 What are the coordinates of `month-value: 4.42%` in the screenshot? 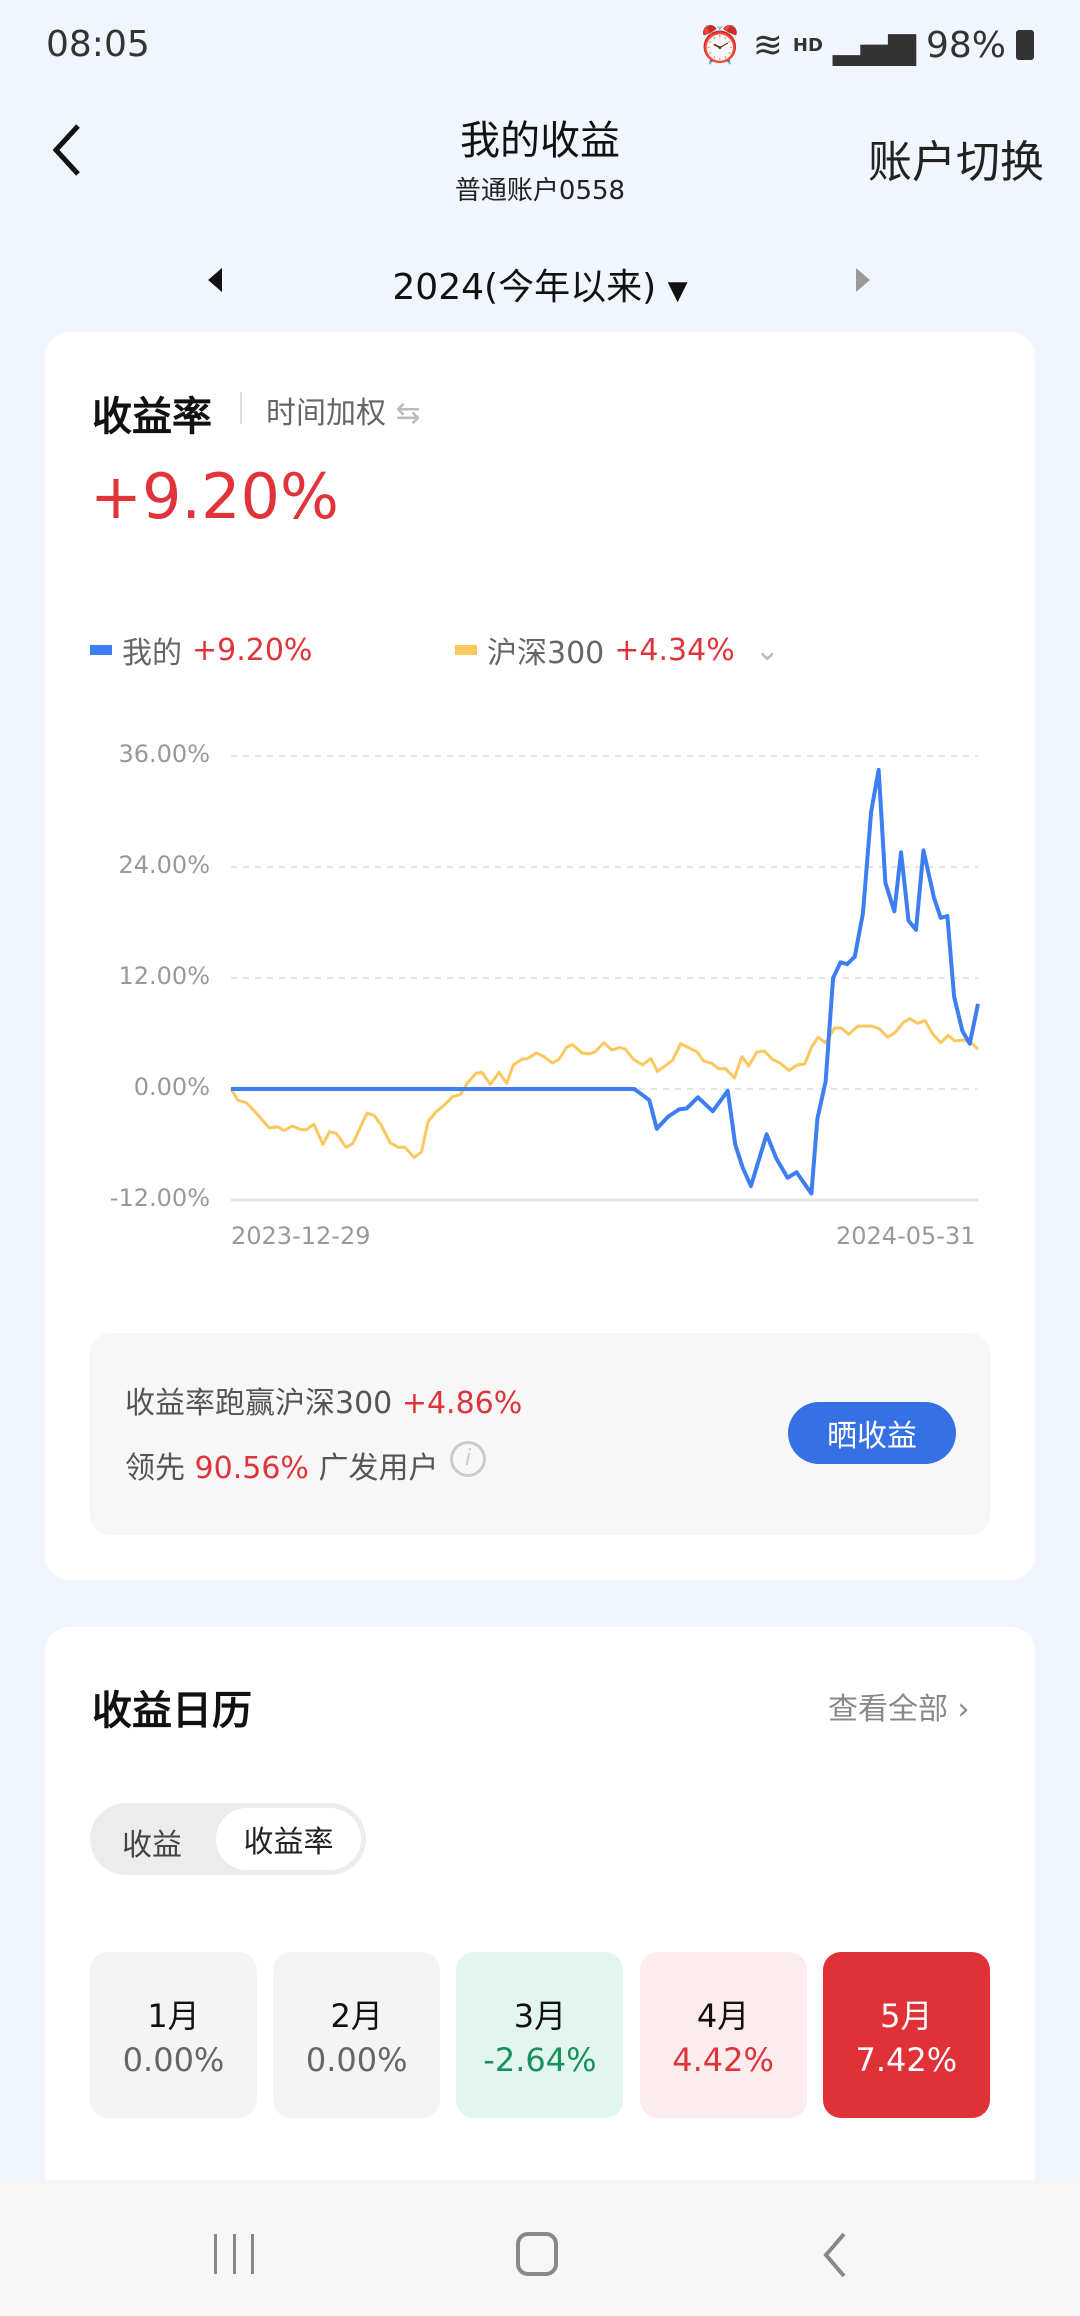 It's located at (723, 2060).